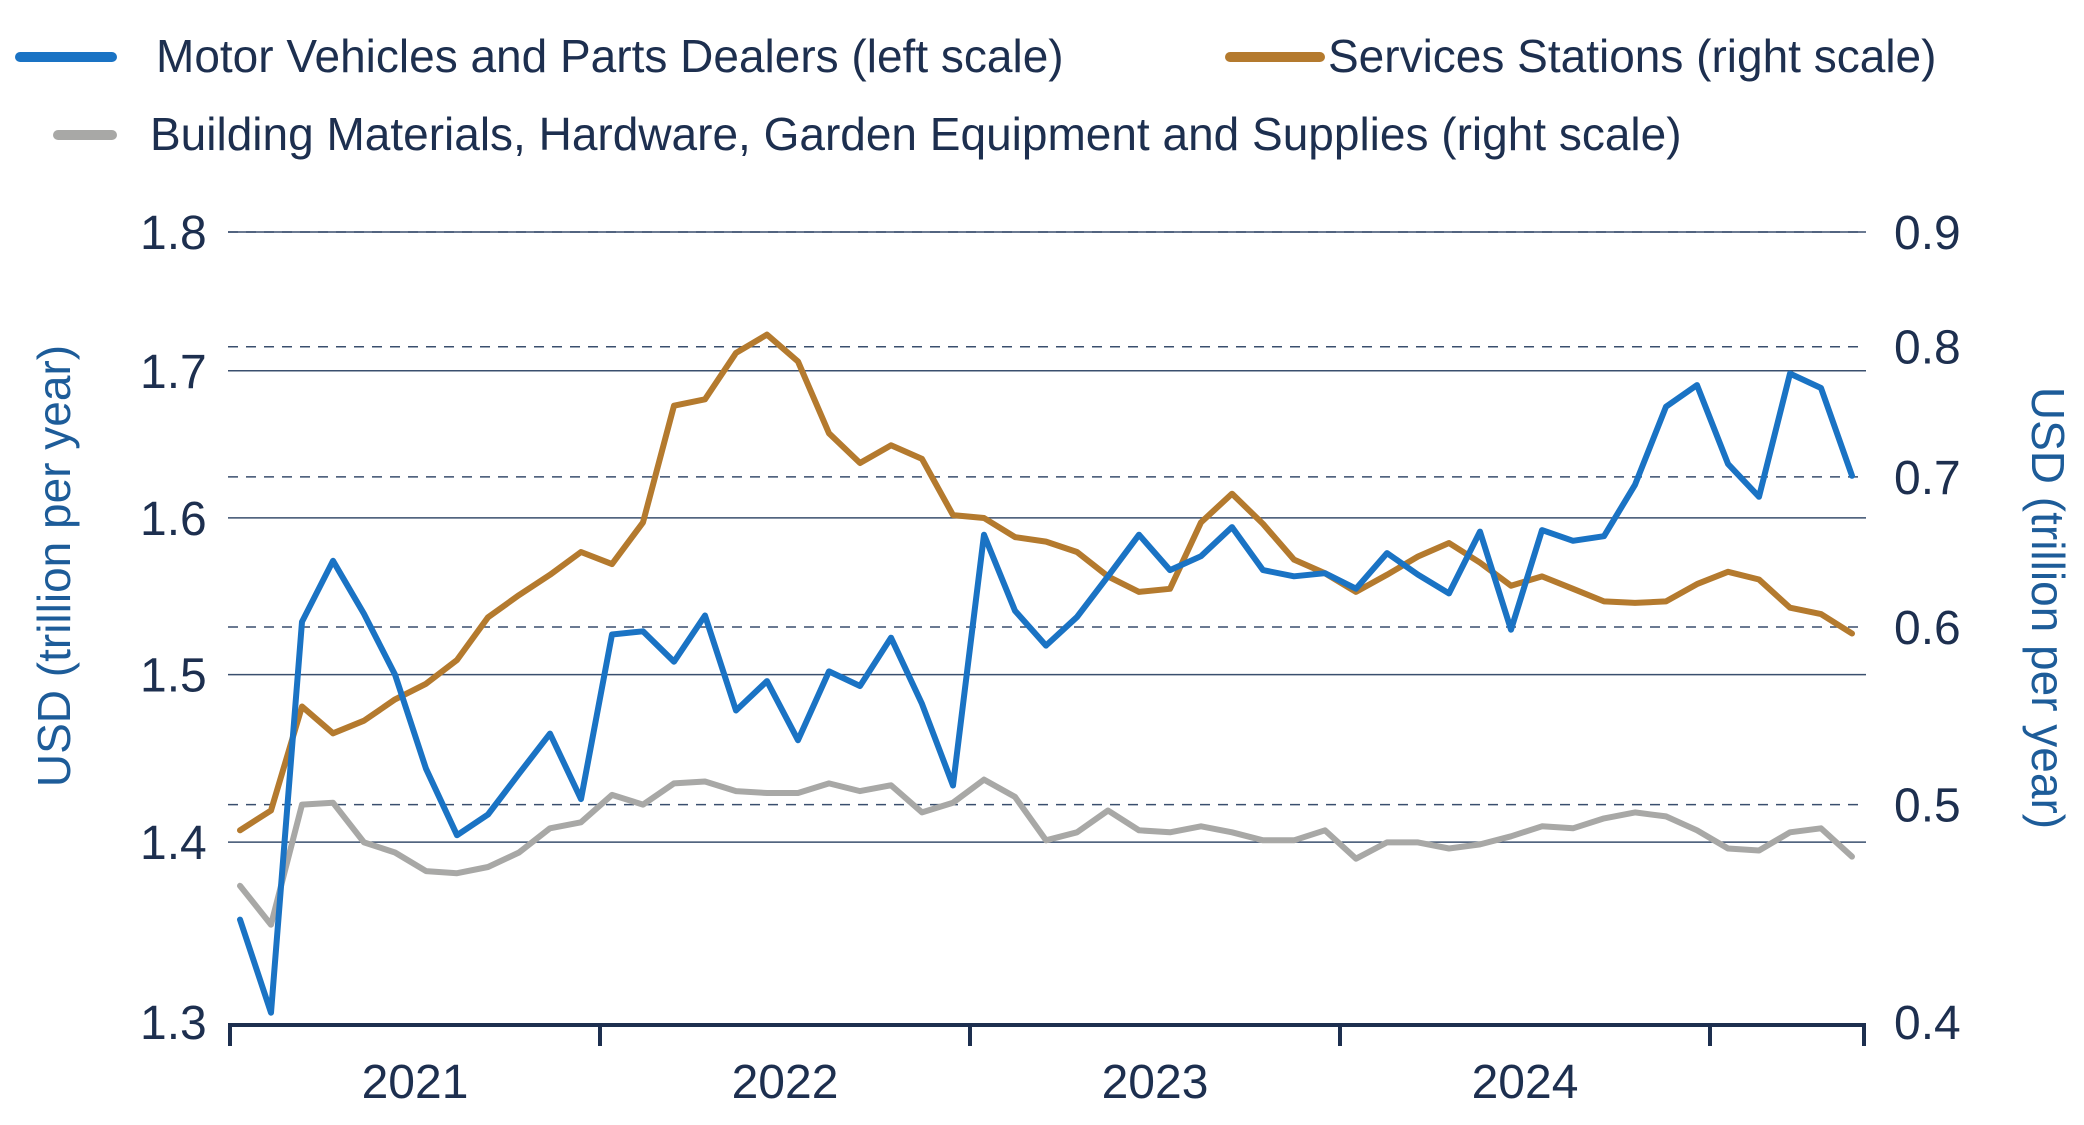 The height and width of the screenshot is (1125, 2084). Describe the element at coordinates (173, 1023) in the screenshot. I see `left-tick-label-1.3: 1.3` at that location.